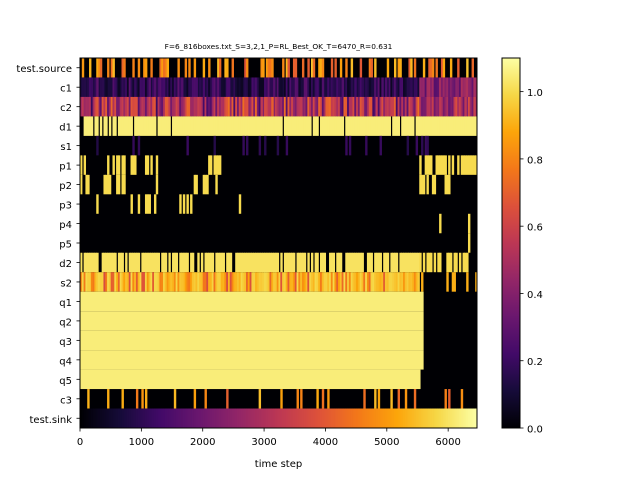  What do you see at coordinates (263, 442) in the screenshot?
I see `x-tick-label: 3000` at bounding box center [263, 442].